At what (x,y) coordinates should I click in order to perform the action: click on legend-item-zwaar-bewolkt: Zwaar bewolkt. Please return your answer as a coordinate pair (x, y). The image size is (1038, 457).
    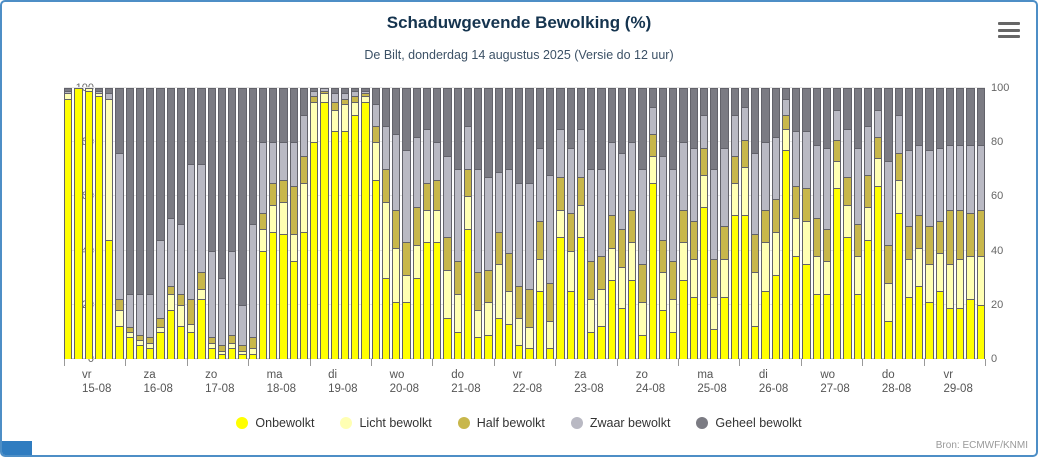
    Looking at the image, I should click on (620, 423).